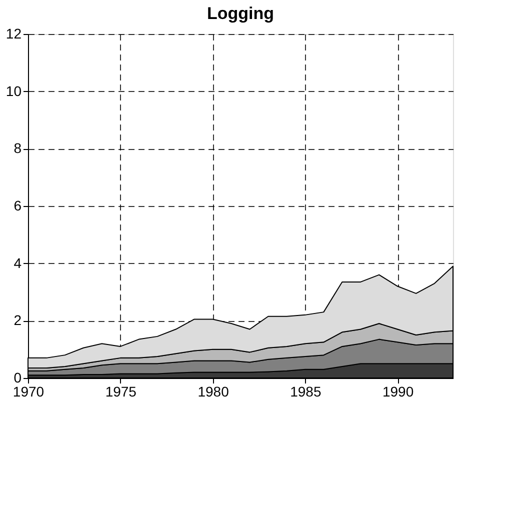 The image size is (532, 506). I want to click on x-tick-label: 1975, so click(121, 392).